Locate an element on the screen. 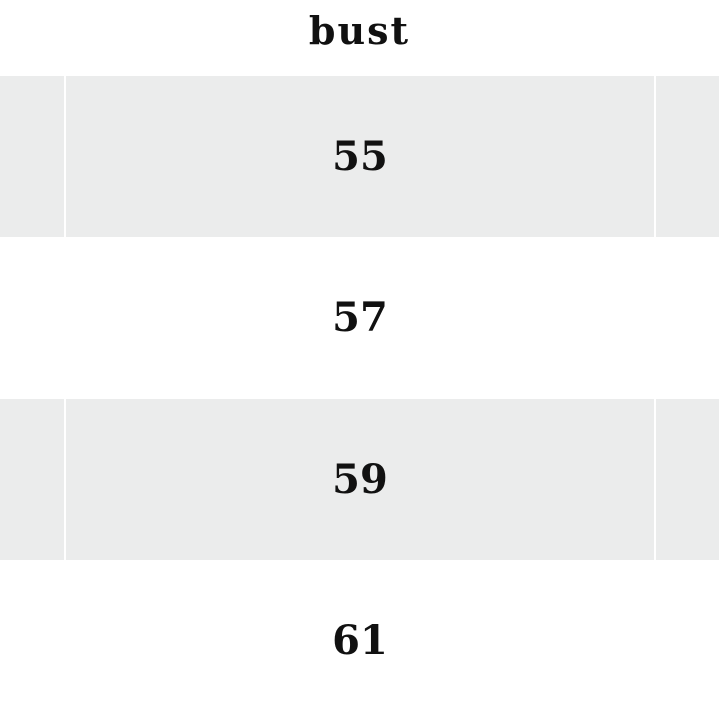 The image size is (719, 721). column-header-label: bust is located at coordinates (359, 30).